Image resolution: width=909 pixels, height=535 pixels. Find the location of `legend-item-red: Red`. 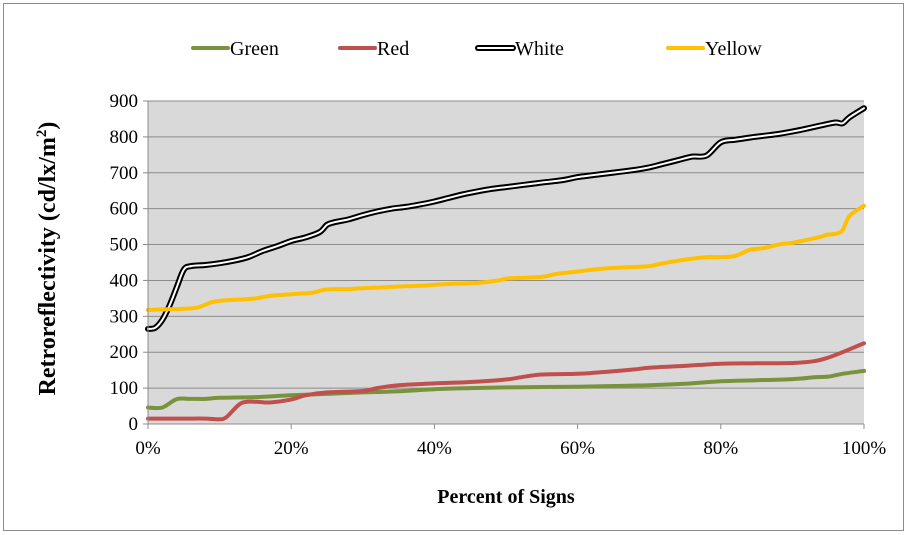

legend-item-red: Red is located at coordinates (373, 49).